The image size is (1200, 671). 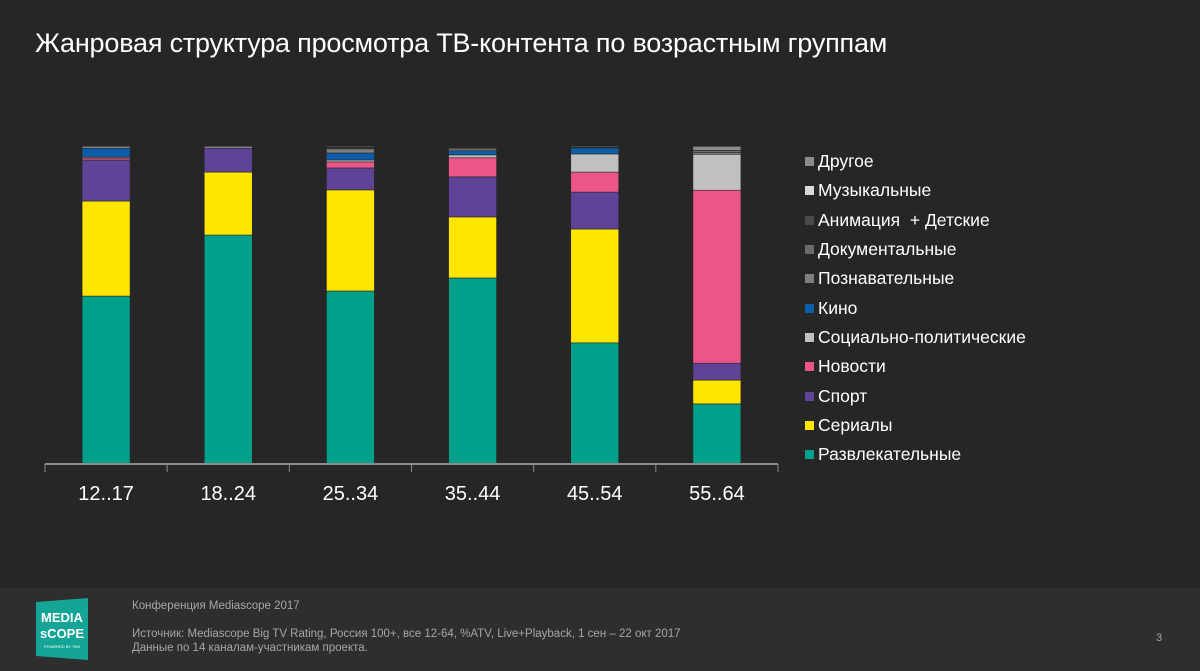 What do you see at coordinates (922, 336) in the screenshot?
I see `legend-label: Социально-политические` at bounding box center [922, 336].